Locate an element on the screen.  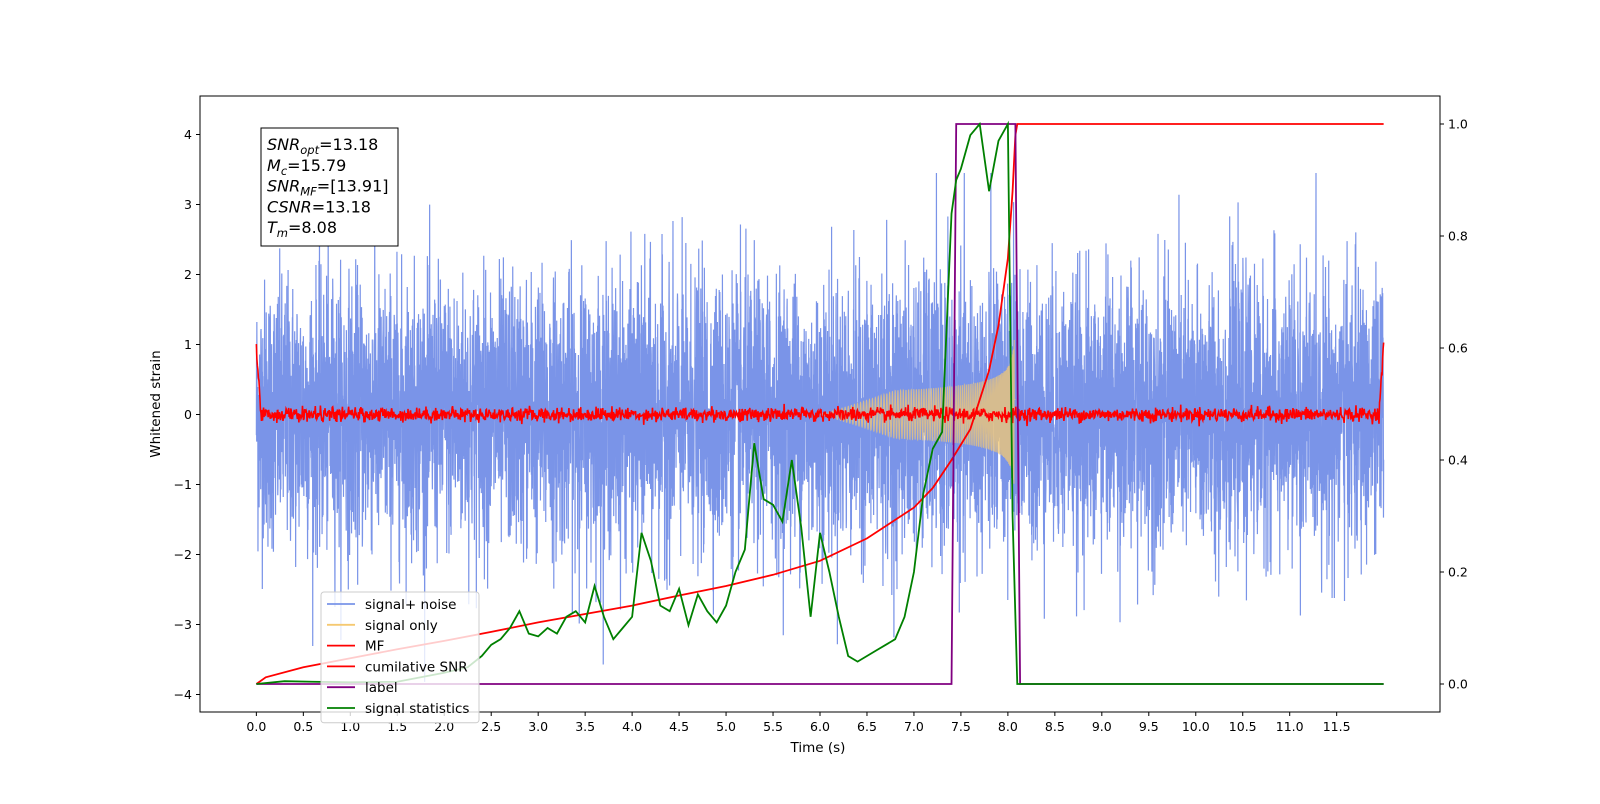
y-tick-label: −4 is located at coordinates (183, 694).